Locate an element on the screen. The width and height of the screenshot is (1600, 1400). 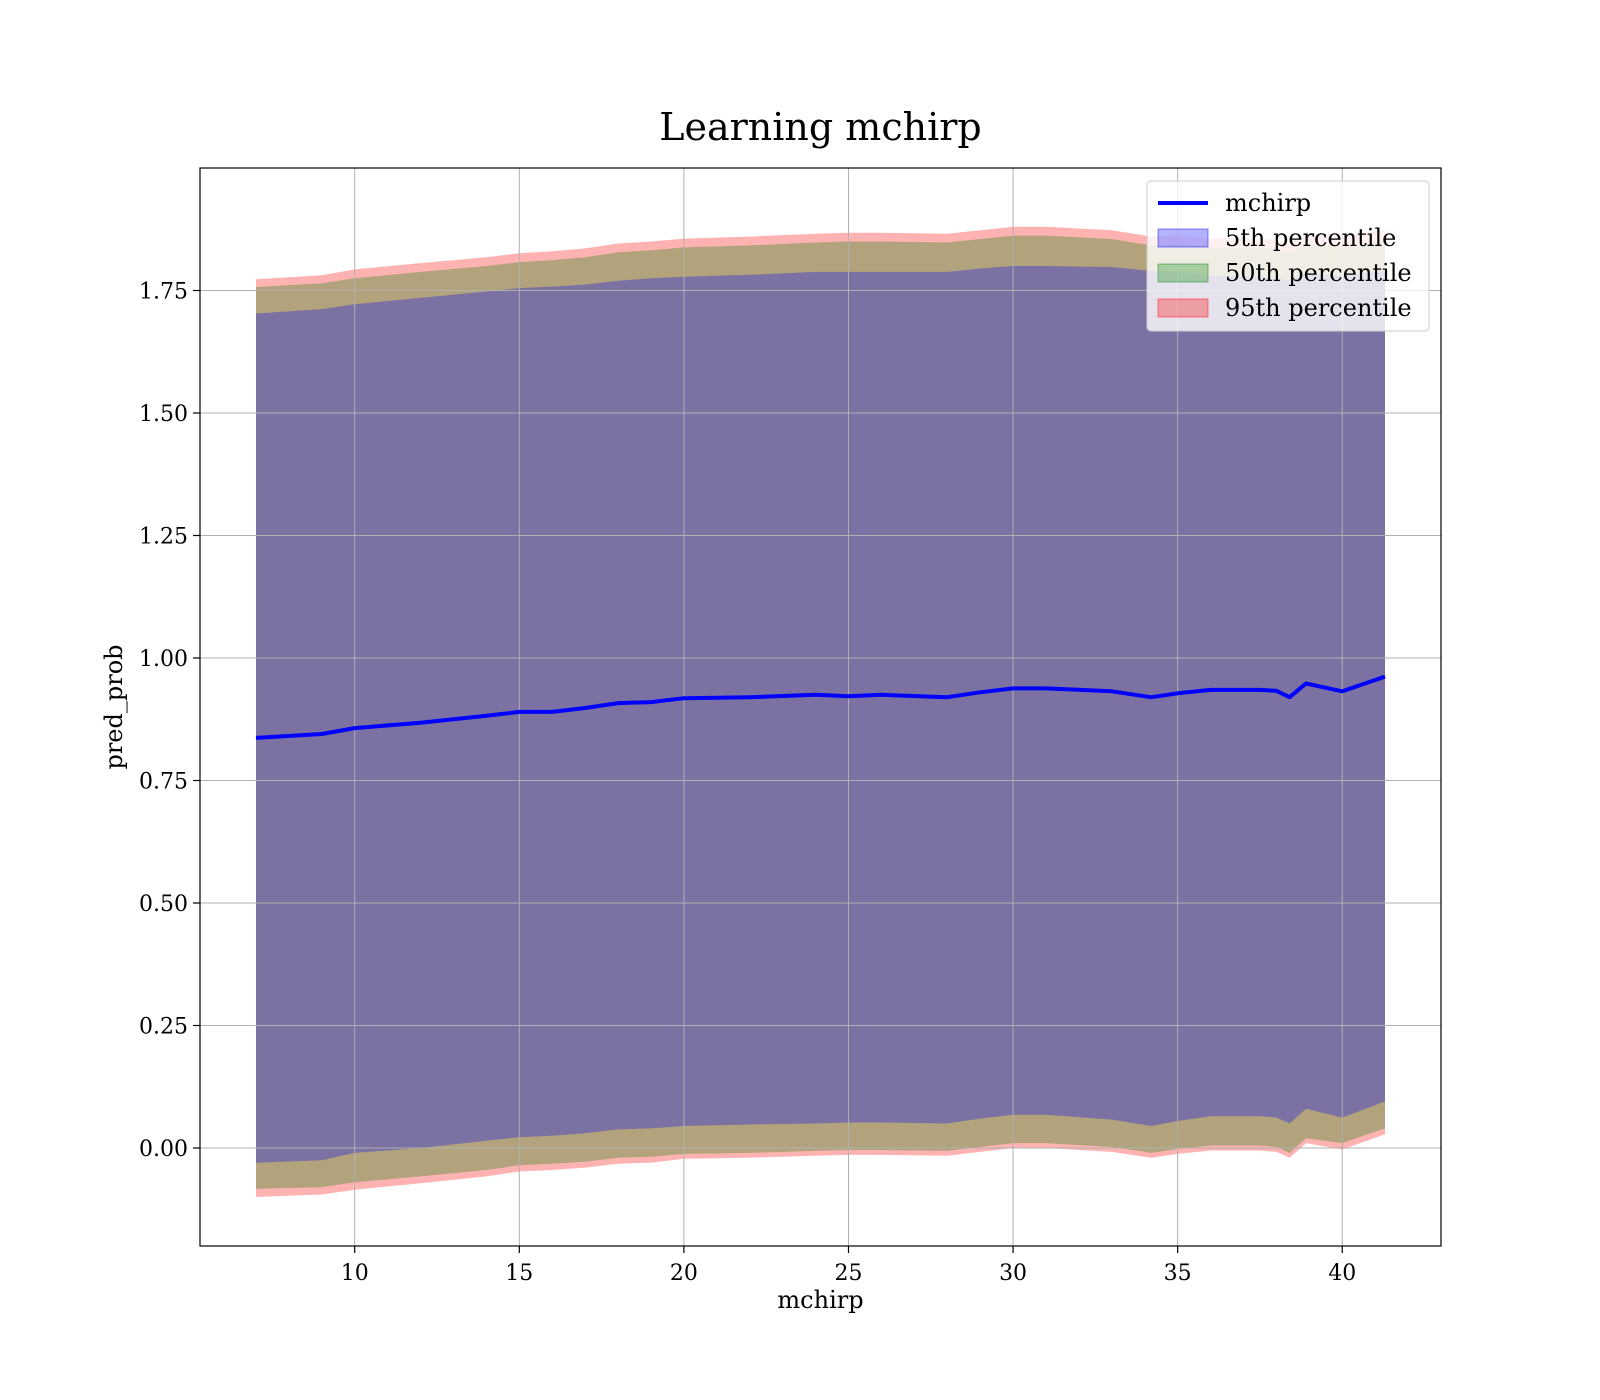
y-tick-label: 0.75 is located at coordinates (163, 782).